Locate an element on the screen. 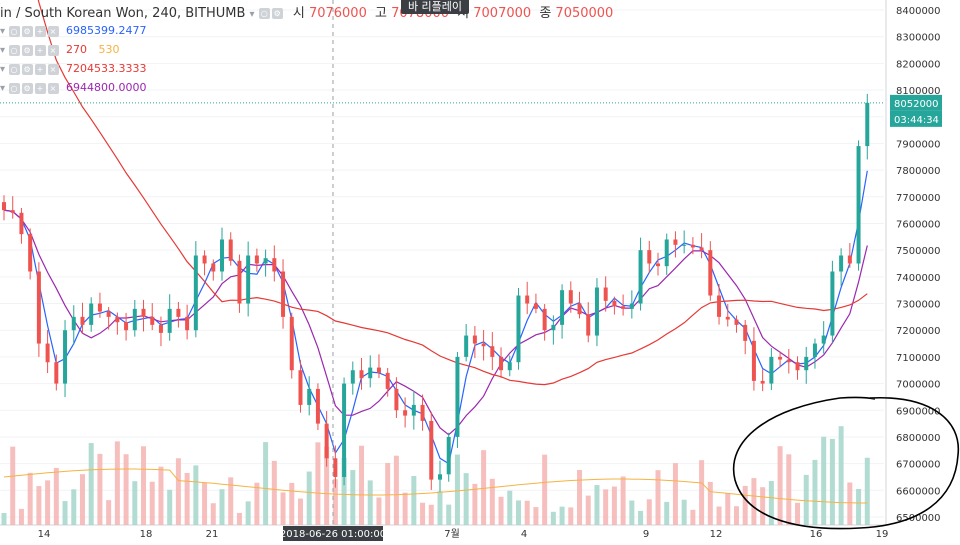 This screenshot has width=960, height=545. indicator-value: 6985399.2477 is located at coordinates (106, 30).